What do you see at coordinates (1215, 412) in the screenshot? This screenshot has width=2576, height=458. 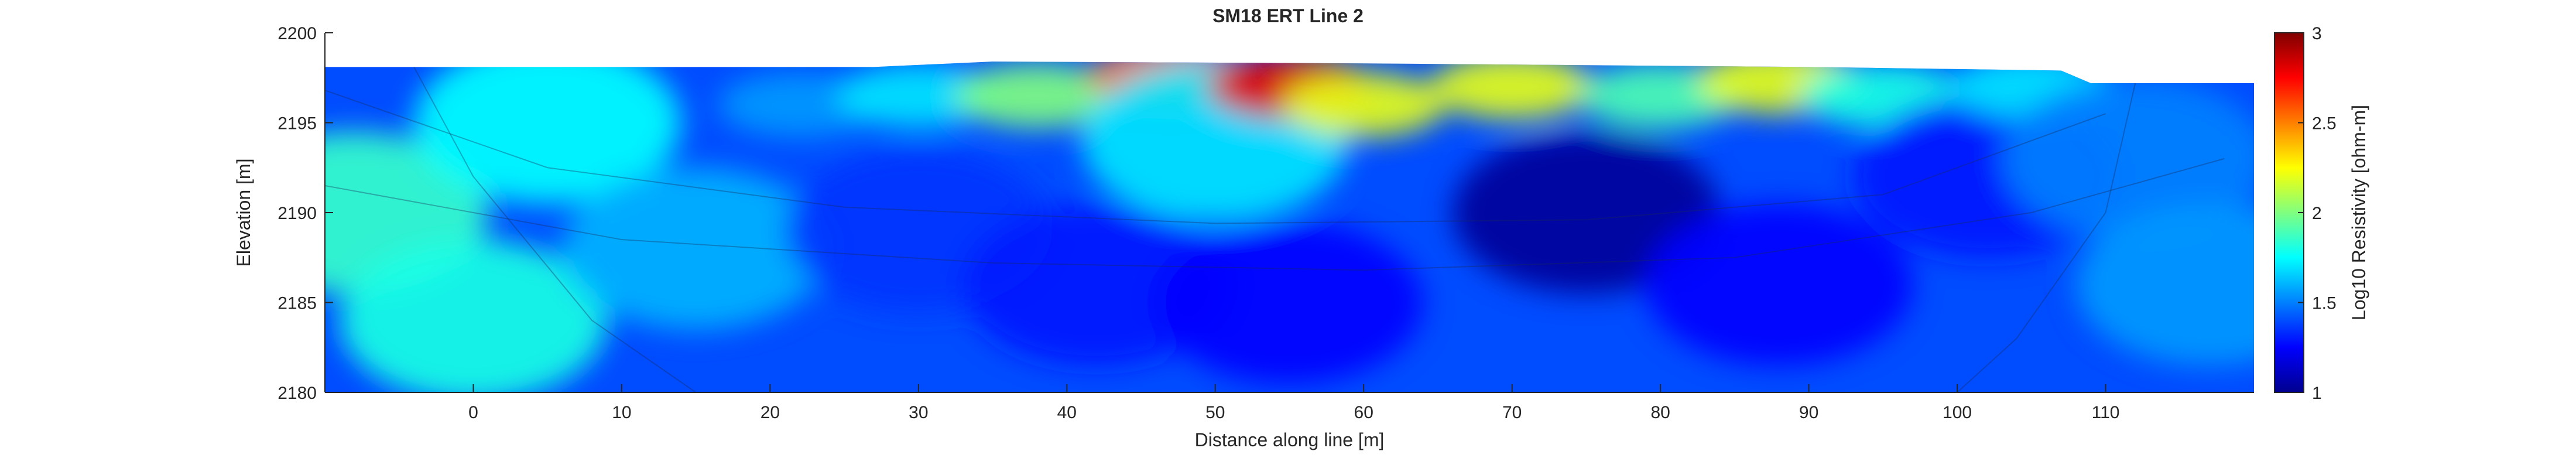 I see `x-tick-label: 50` at bounding box center [1215, 412].